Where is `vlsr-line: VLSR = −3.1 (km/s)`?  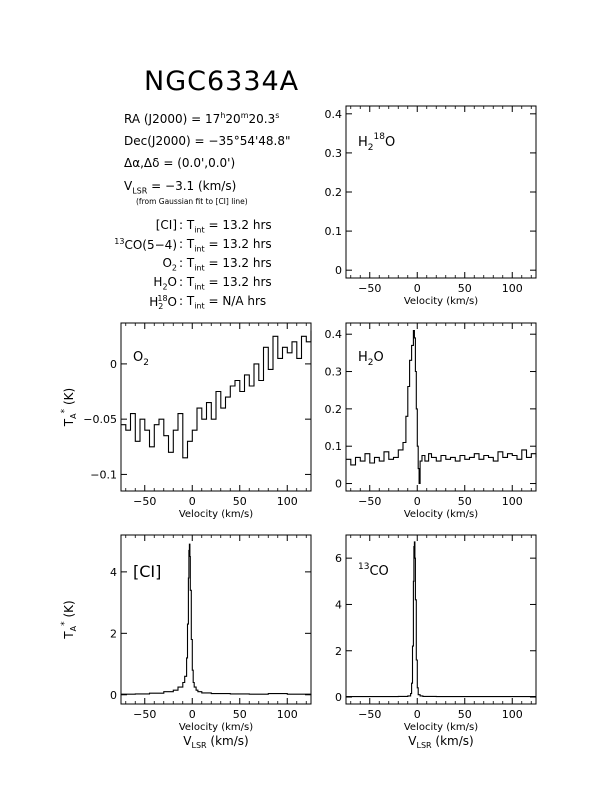 vlsr-line: VLSR = −3.1 (km/s) is located at coordinates (180, 187).